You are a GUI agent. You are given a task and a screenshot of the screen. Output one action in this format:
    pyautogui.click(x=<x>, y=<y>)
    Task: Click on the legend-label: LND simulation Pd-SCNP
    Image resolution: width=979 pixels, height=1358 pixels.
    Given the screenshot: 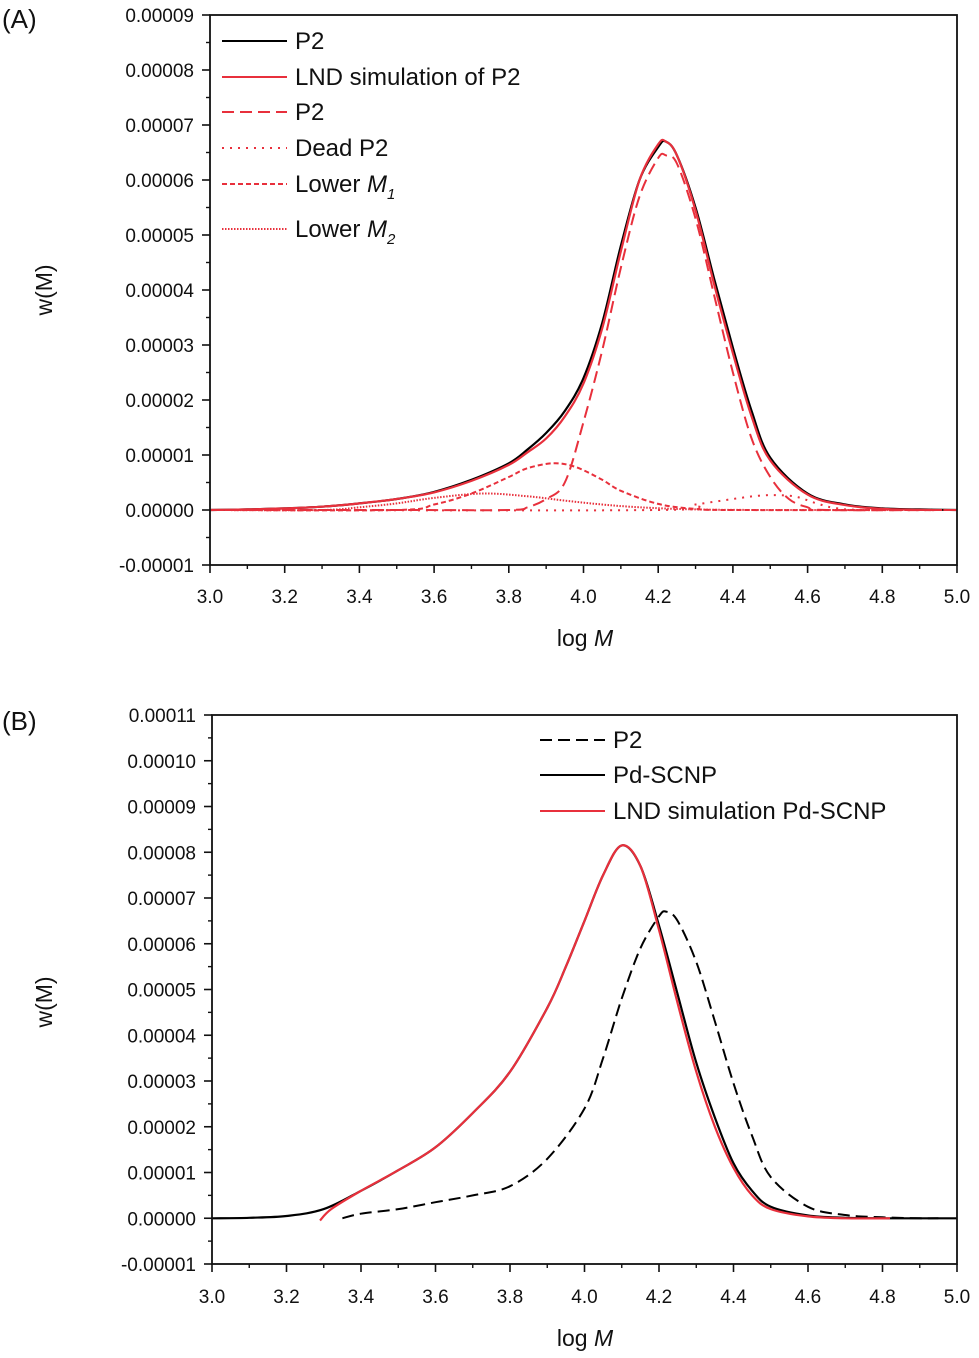 What is the action you would take?
    pyautogui.click(x=749, y=811)
    